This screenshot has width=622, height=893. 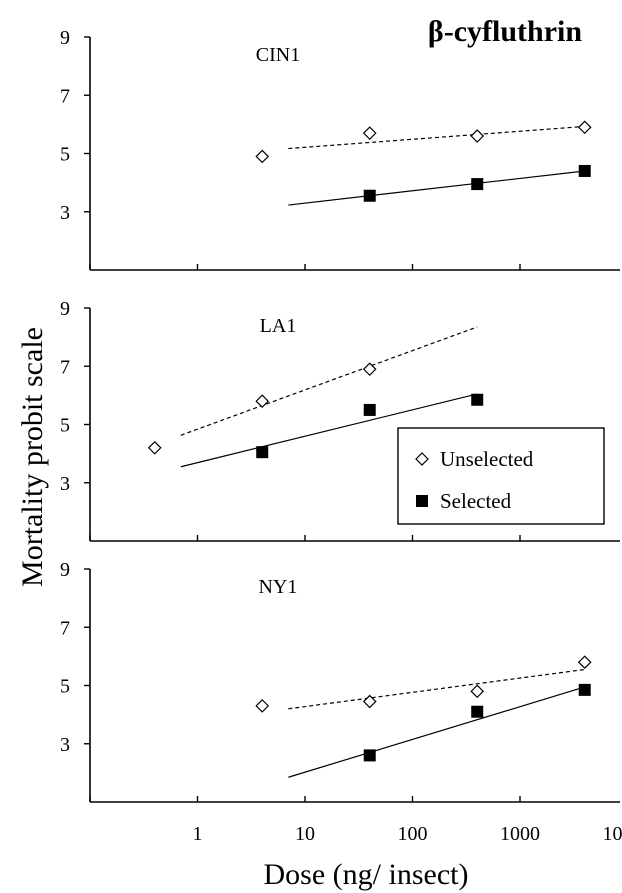 What do you see at coordinates (65, 213) in the screenshot?
I see `y-tick-label-cin1: 3` at bounding box center [65, 213].